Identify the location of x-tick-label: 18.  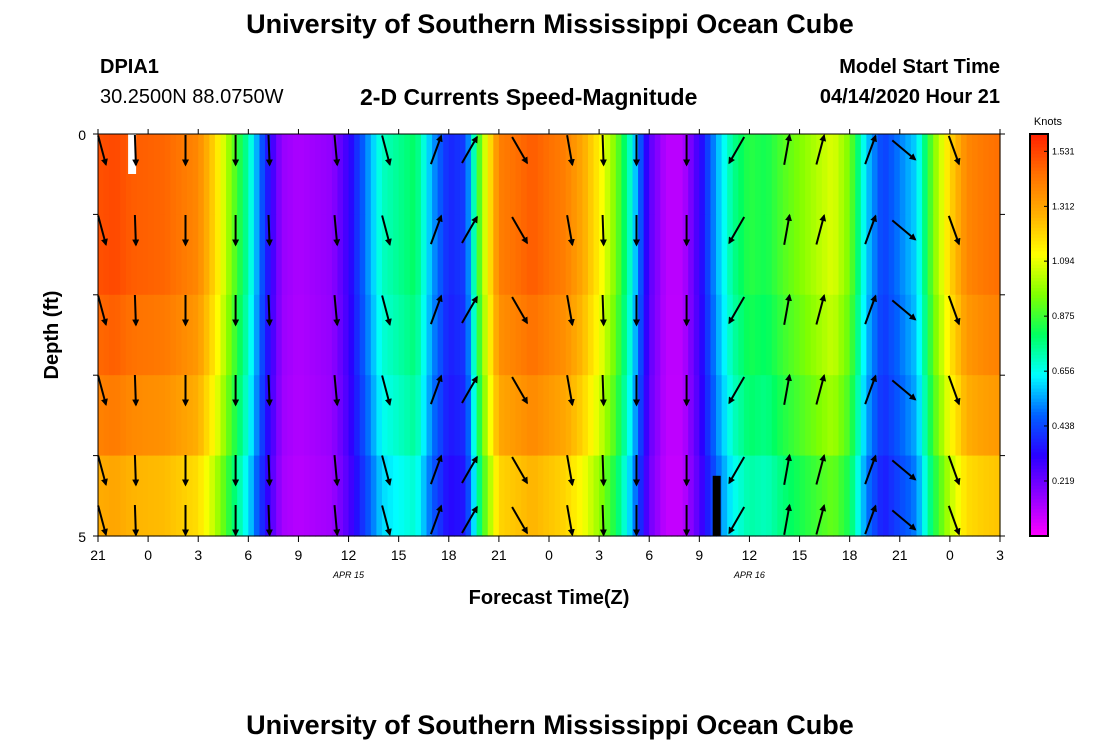
(850, 555).